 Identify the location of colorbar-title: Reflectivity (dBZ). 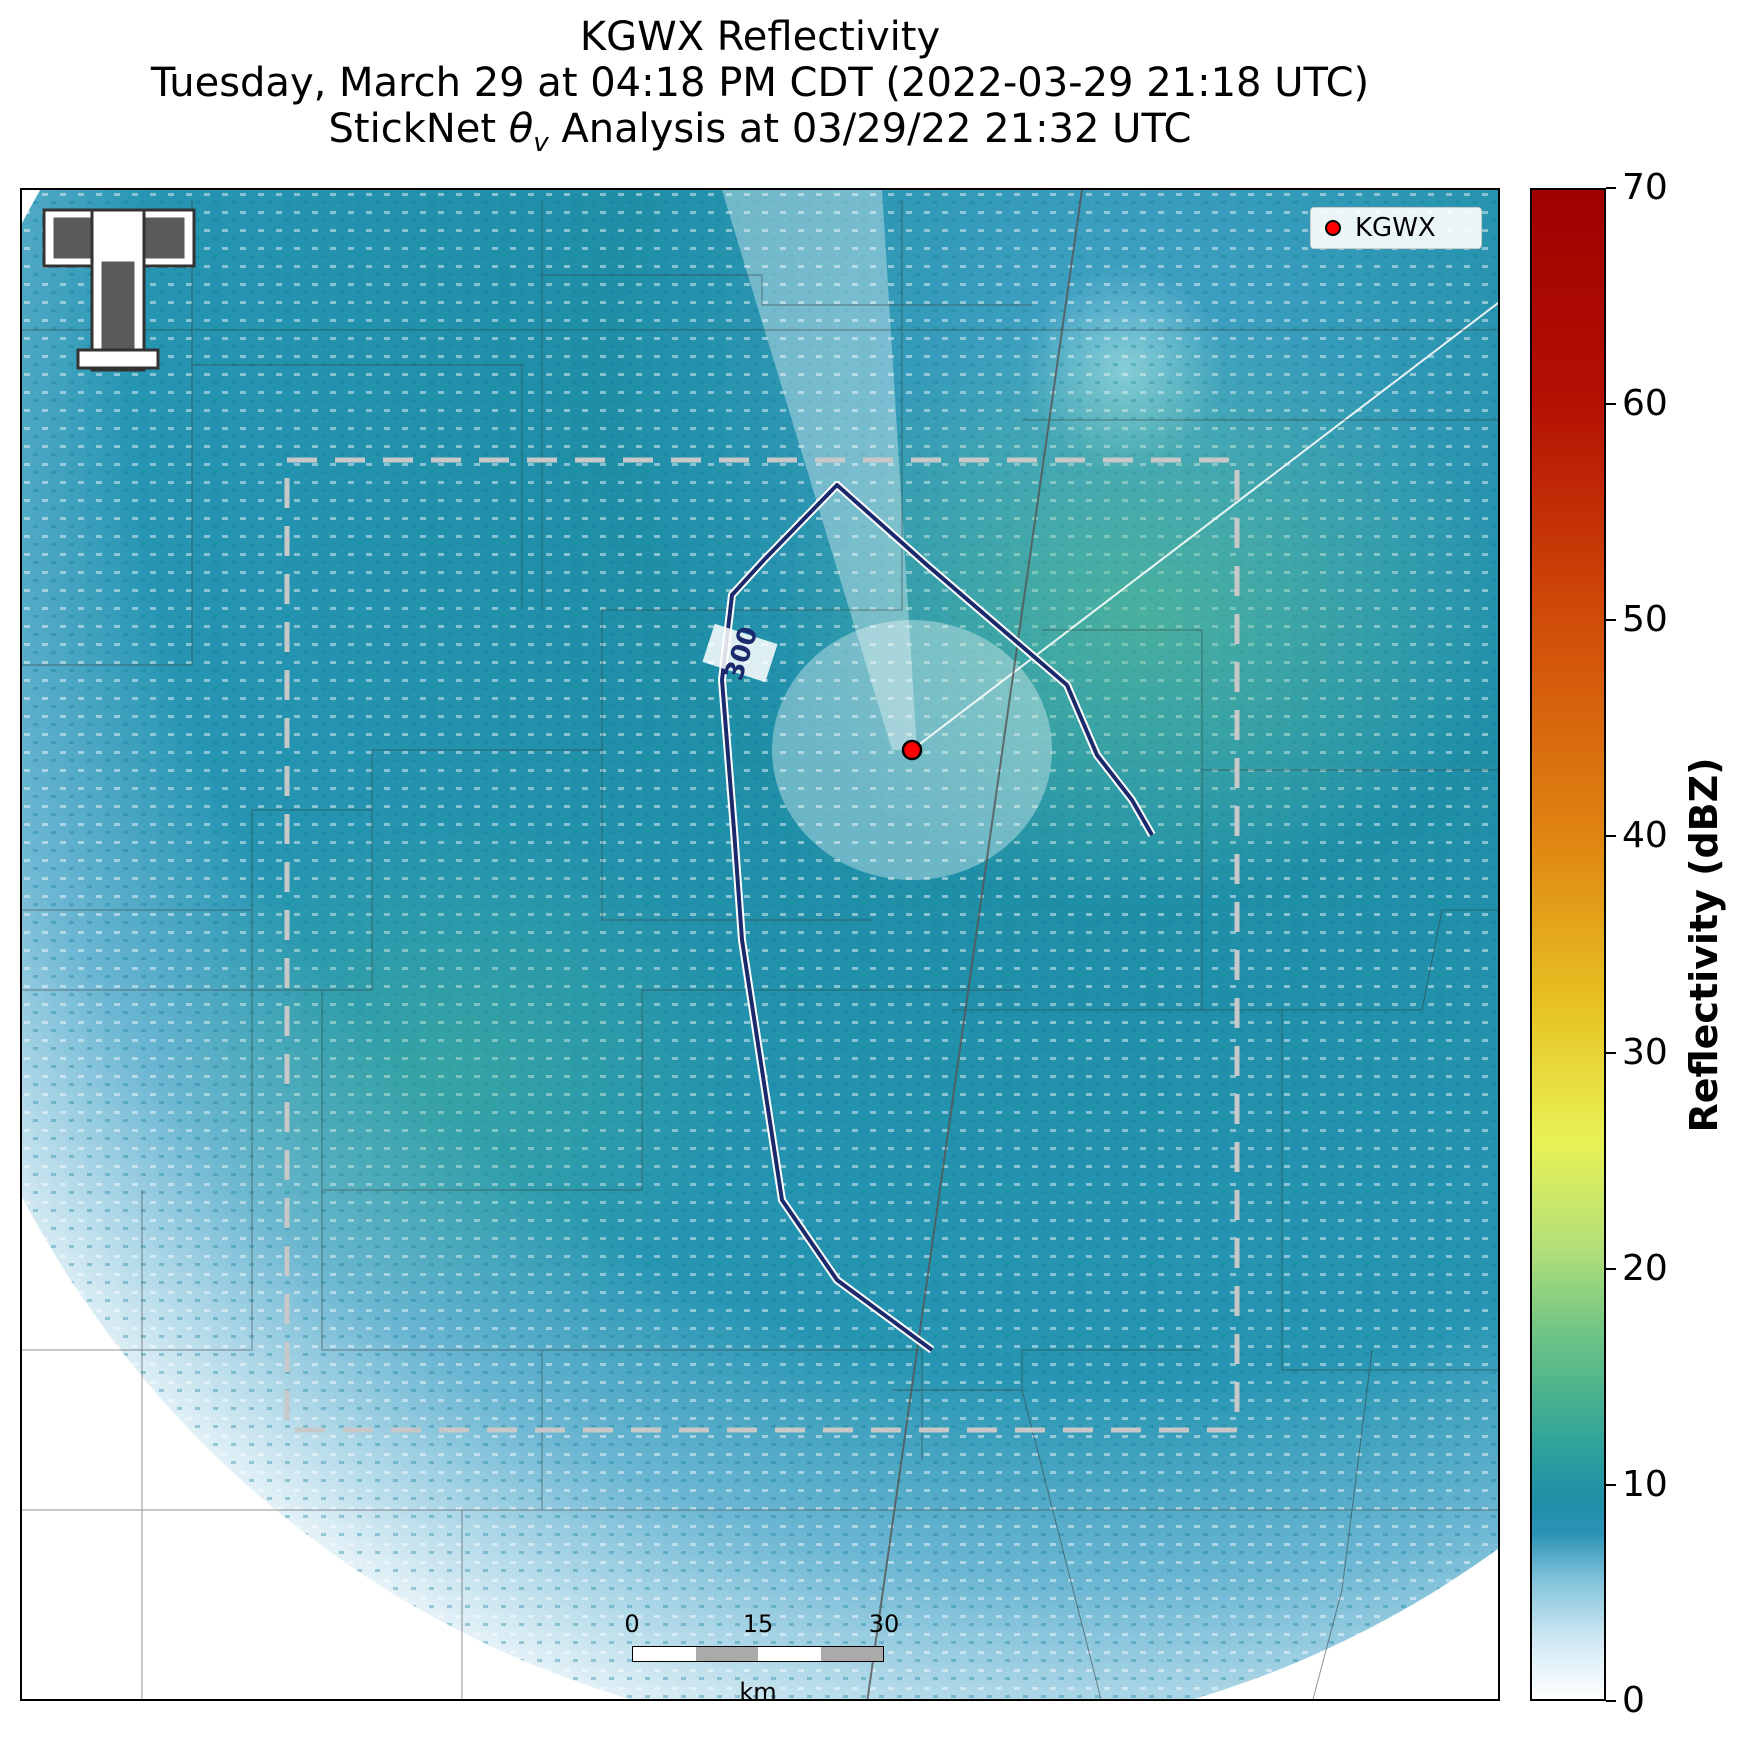
(1704, 945).